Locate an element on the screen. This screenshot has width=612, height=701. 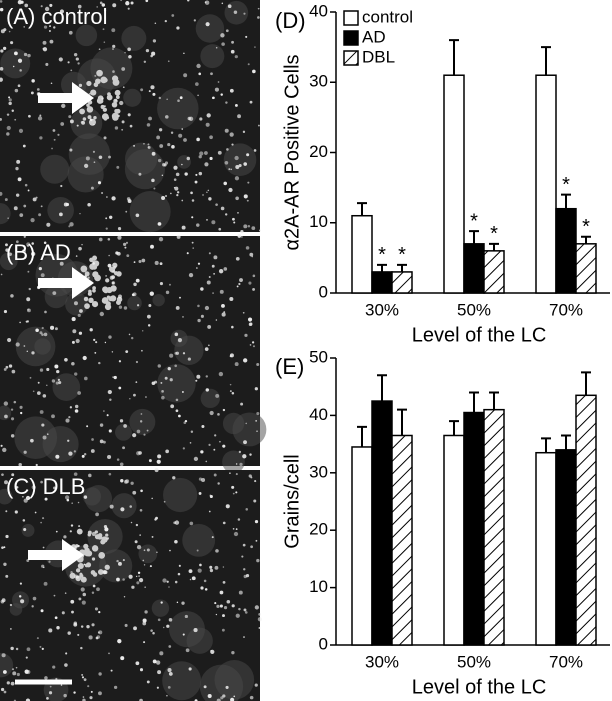
bar is located at coordinates (566, 547).